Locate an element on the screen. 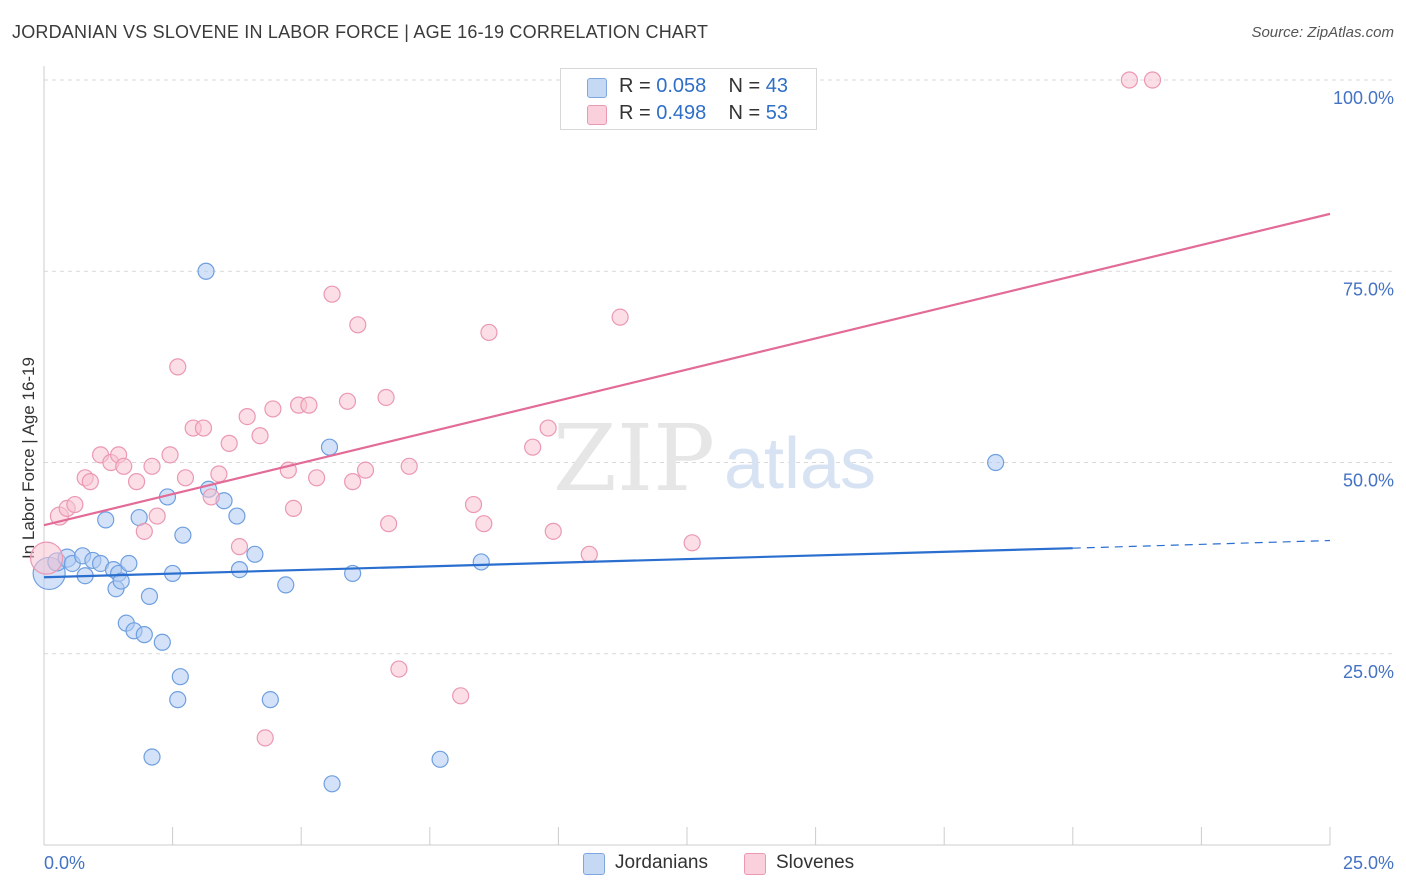  y-tick-labels: 25.0% 50.0% 75.0% 100.0% is located at coordinates (1363, 385).